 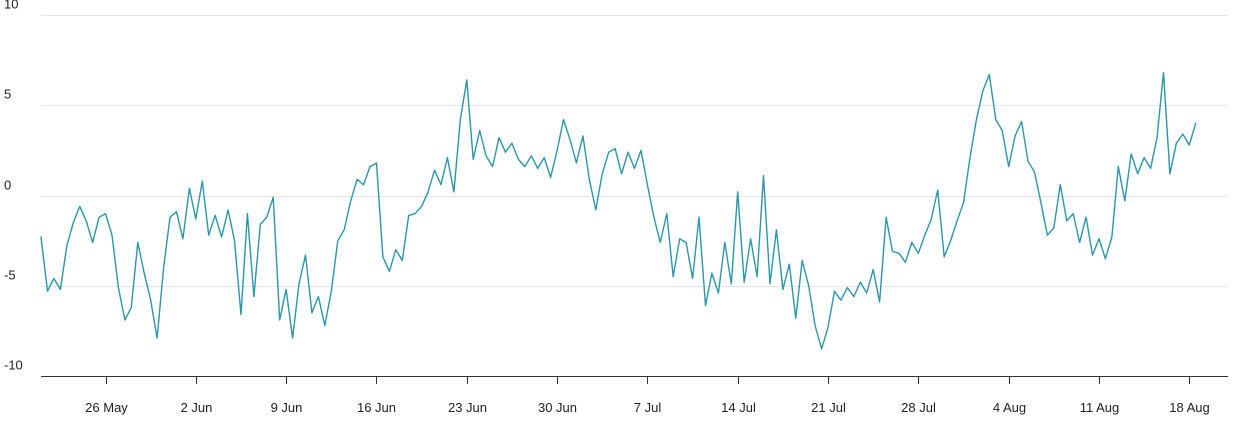 What do you see at coordinates (7, 185) in the screenshot?
I see `y-tick-label: 0` at bounding box center [7, 185].